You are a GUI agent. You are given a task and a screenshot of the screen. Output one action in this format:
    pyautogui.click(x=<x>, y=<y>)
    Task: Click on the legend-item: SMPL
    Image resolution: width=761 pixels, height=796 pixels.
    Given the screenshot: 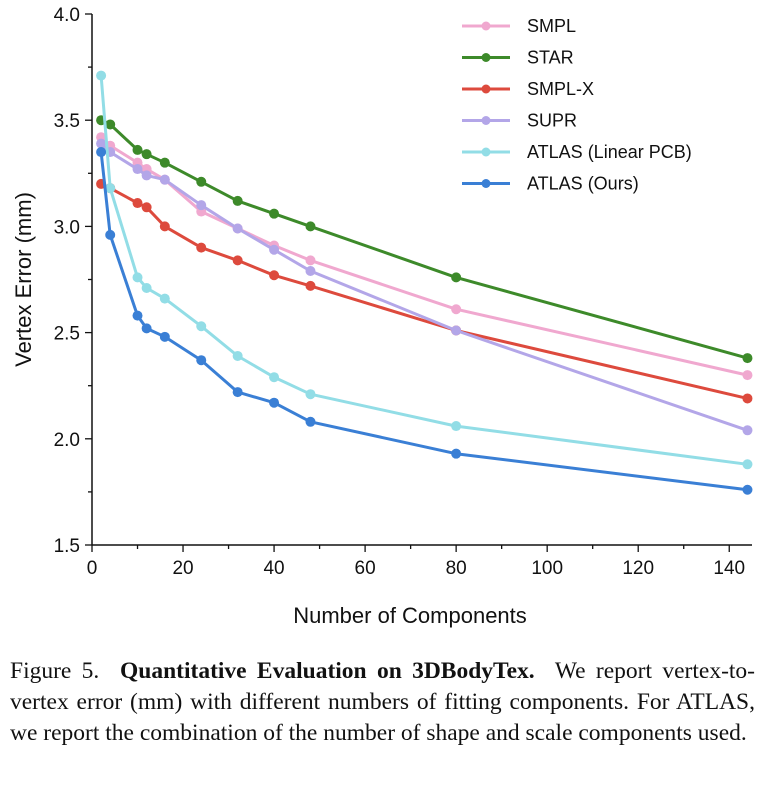 What is the action you would take?
    pyautogui.click(x=519, y=26)
    